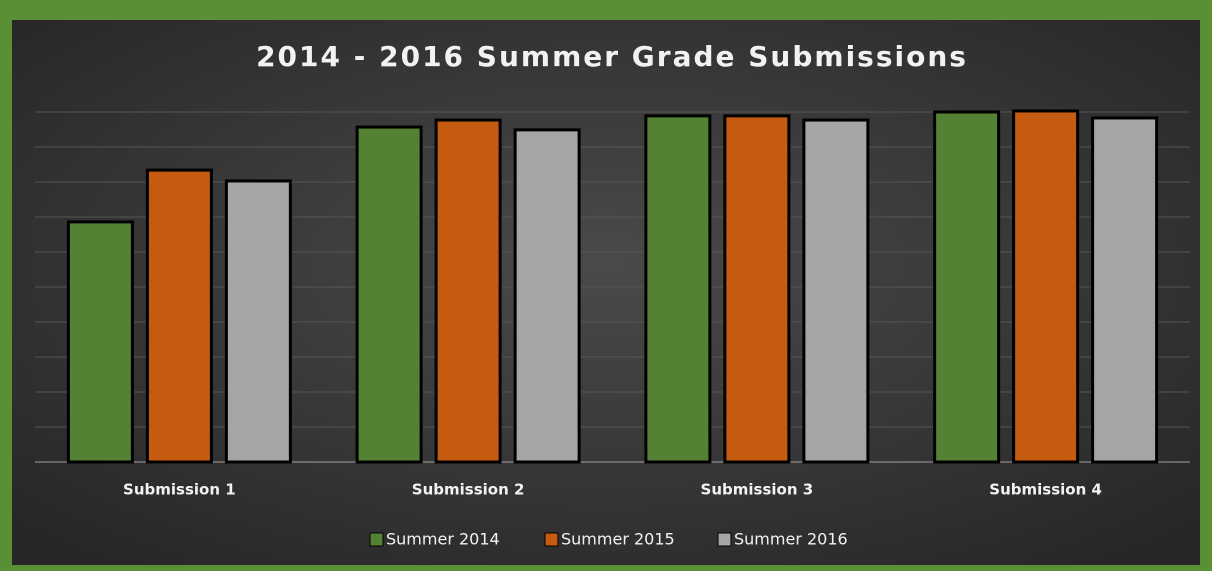 Image resolution: width=1212 pixels, height=571 pixels. I want to click on legend-label: Summer 2014, so click(443, 539).